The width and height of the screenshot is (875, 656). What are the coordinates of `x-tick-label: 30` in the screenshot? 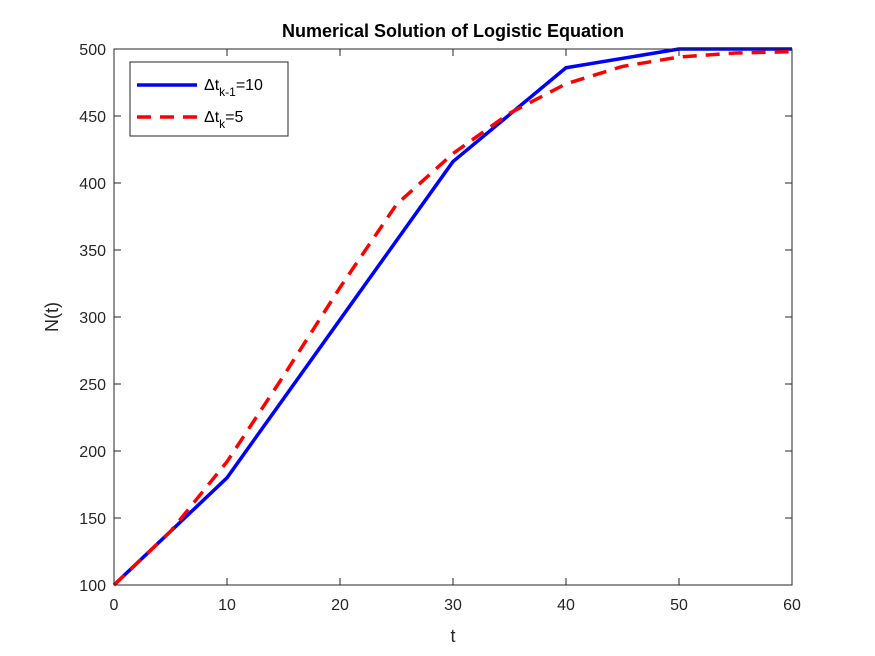 It's located at (453, 605).